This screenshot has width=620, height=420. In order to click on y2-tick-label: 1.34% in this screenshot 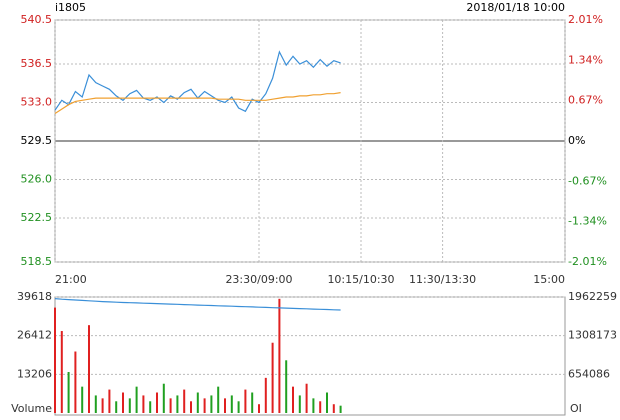, I will do `click(585, 59)`.